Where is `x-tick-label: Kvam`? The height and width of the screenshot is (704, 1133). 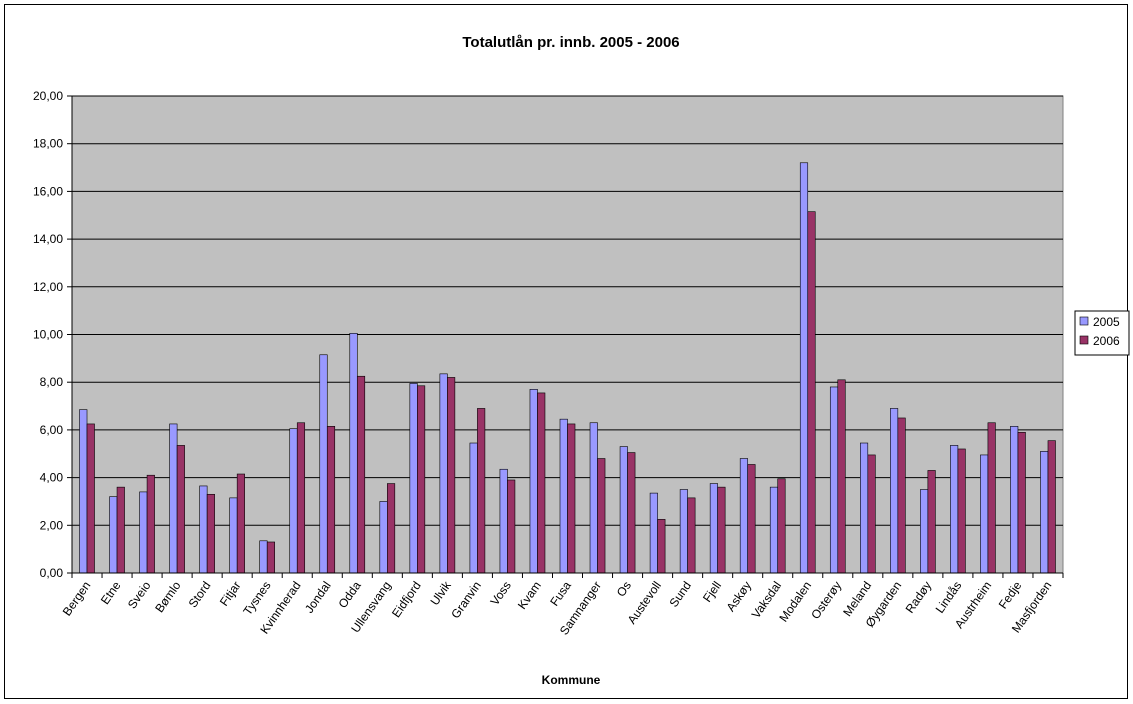
x-tick-label: Kvam is located at coordinates (529, 595).